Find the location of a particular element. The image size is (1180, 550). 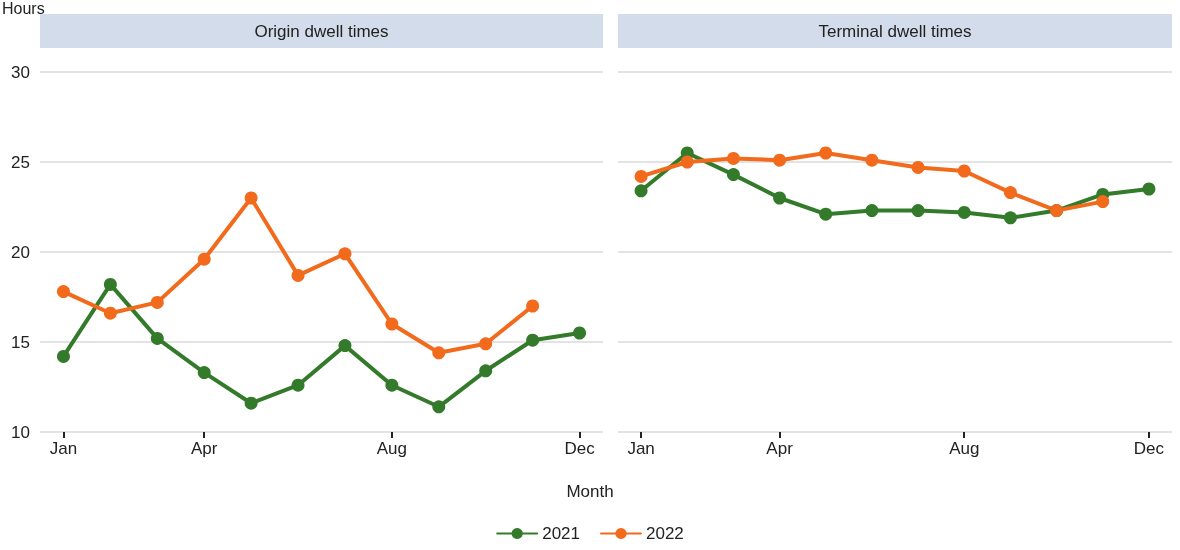

y-tick-label: 30 is located at coordinates (20, 72).